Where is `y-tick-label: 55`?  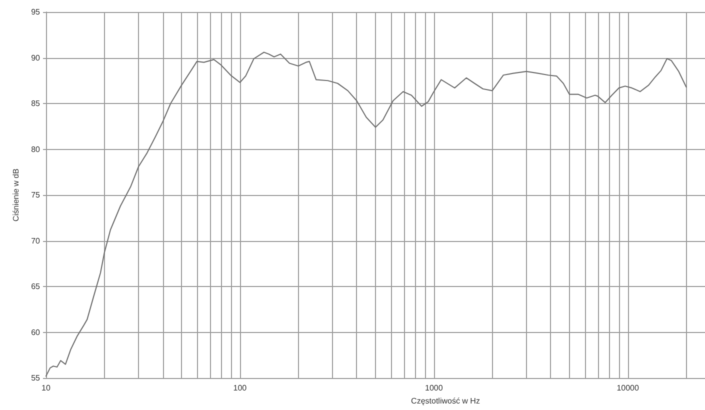 y-tick-label: 55 is located at coordinates (36, 378).